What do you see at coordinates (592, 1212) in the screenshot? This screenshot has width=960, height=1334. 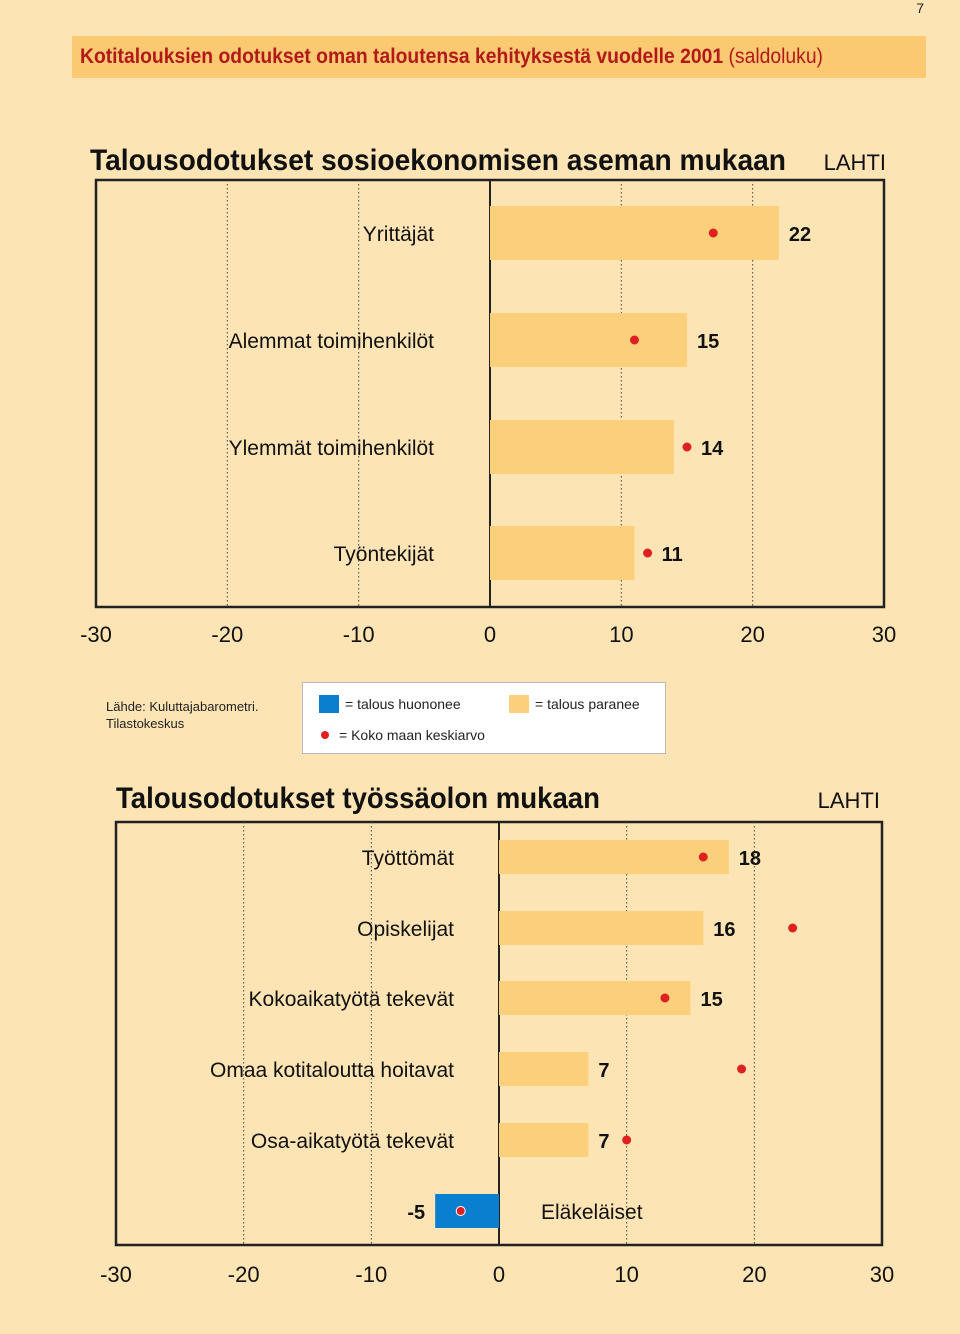 I see `chart2-category-label: Eläkeläiset` at bounding box center [592, 1212].